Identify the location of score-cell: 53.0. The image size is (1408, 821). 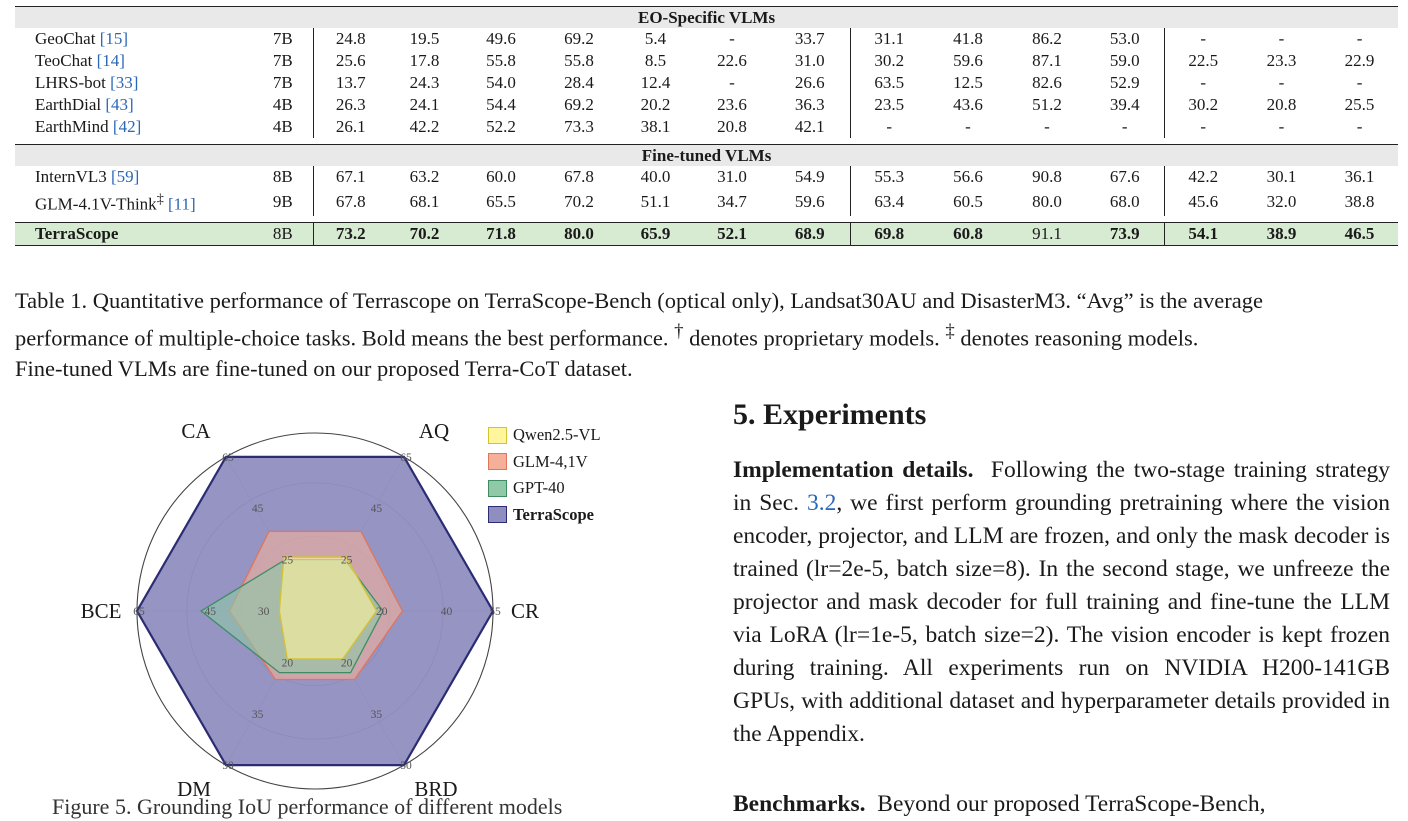
(1124, 38).